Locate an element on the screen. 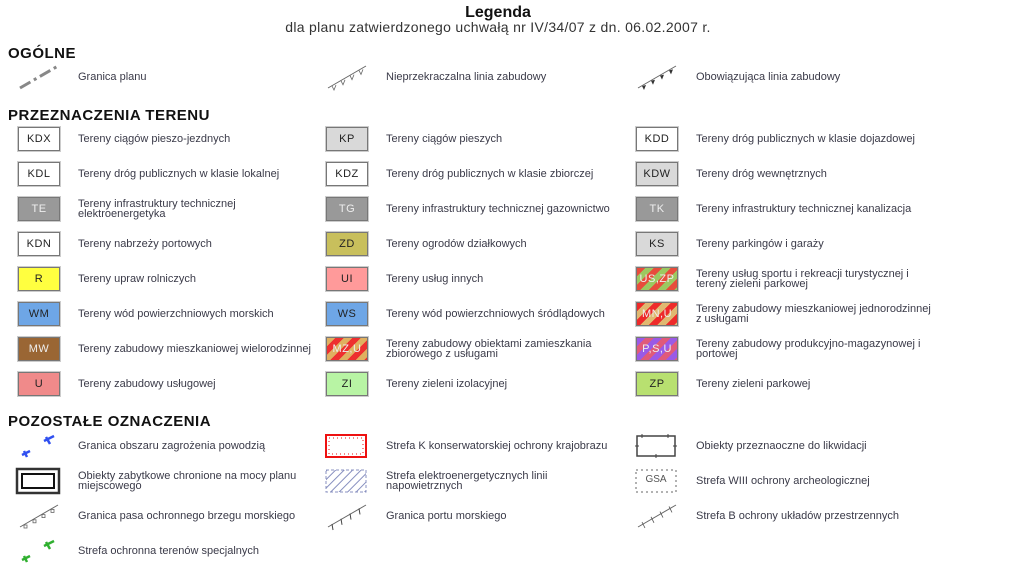 The height and width of the screenshot is (576, 1024). terrain-code: WM is located at coordinates (39, 314).